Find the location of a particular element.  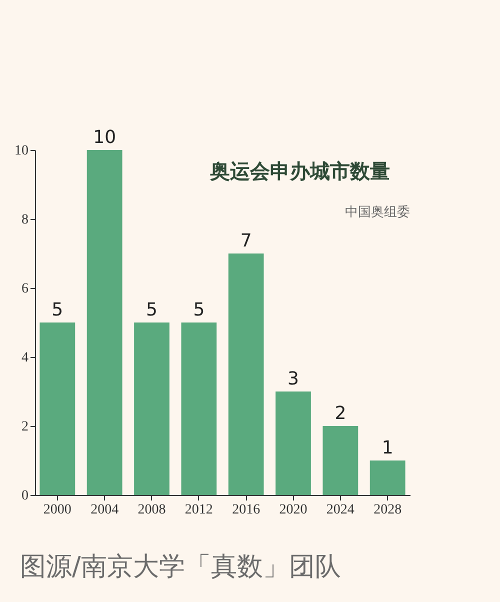

text: 图源/南京大学「真数」团队 is located at coordinates (180, 567).